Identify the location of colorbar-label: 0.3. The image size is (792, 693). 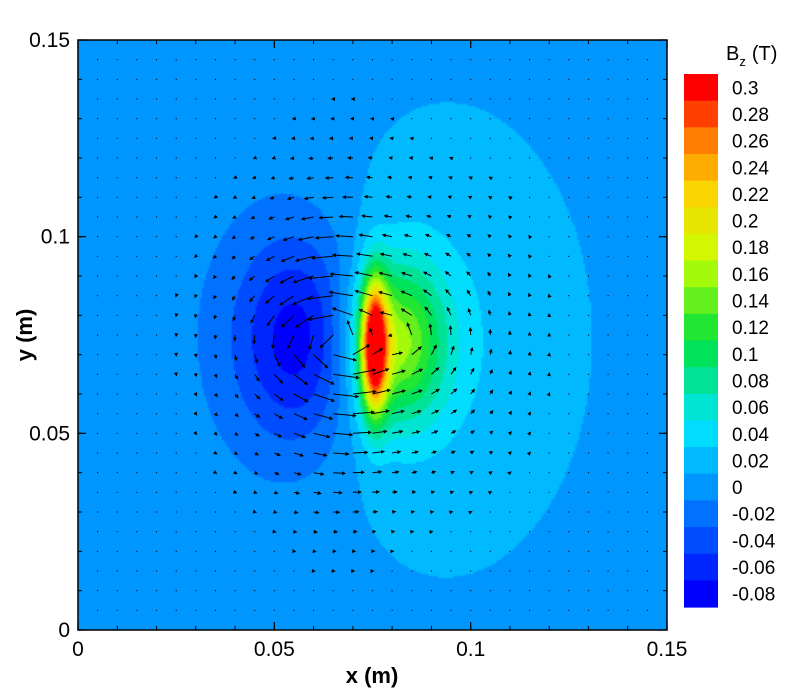
(745, 88).